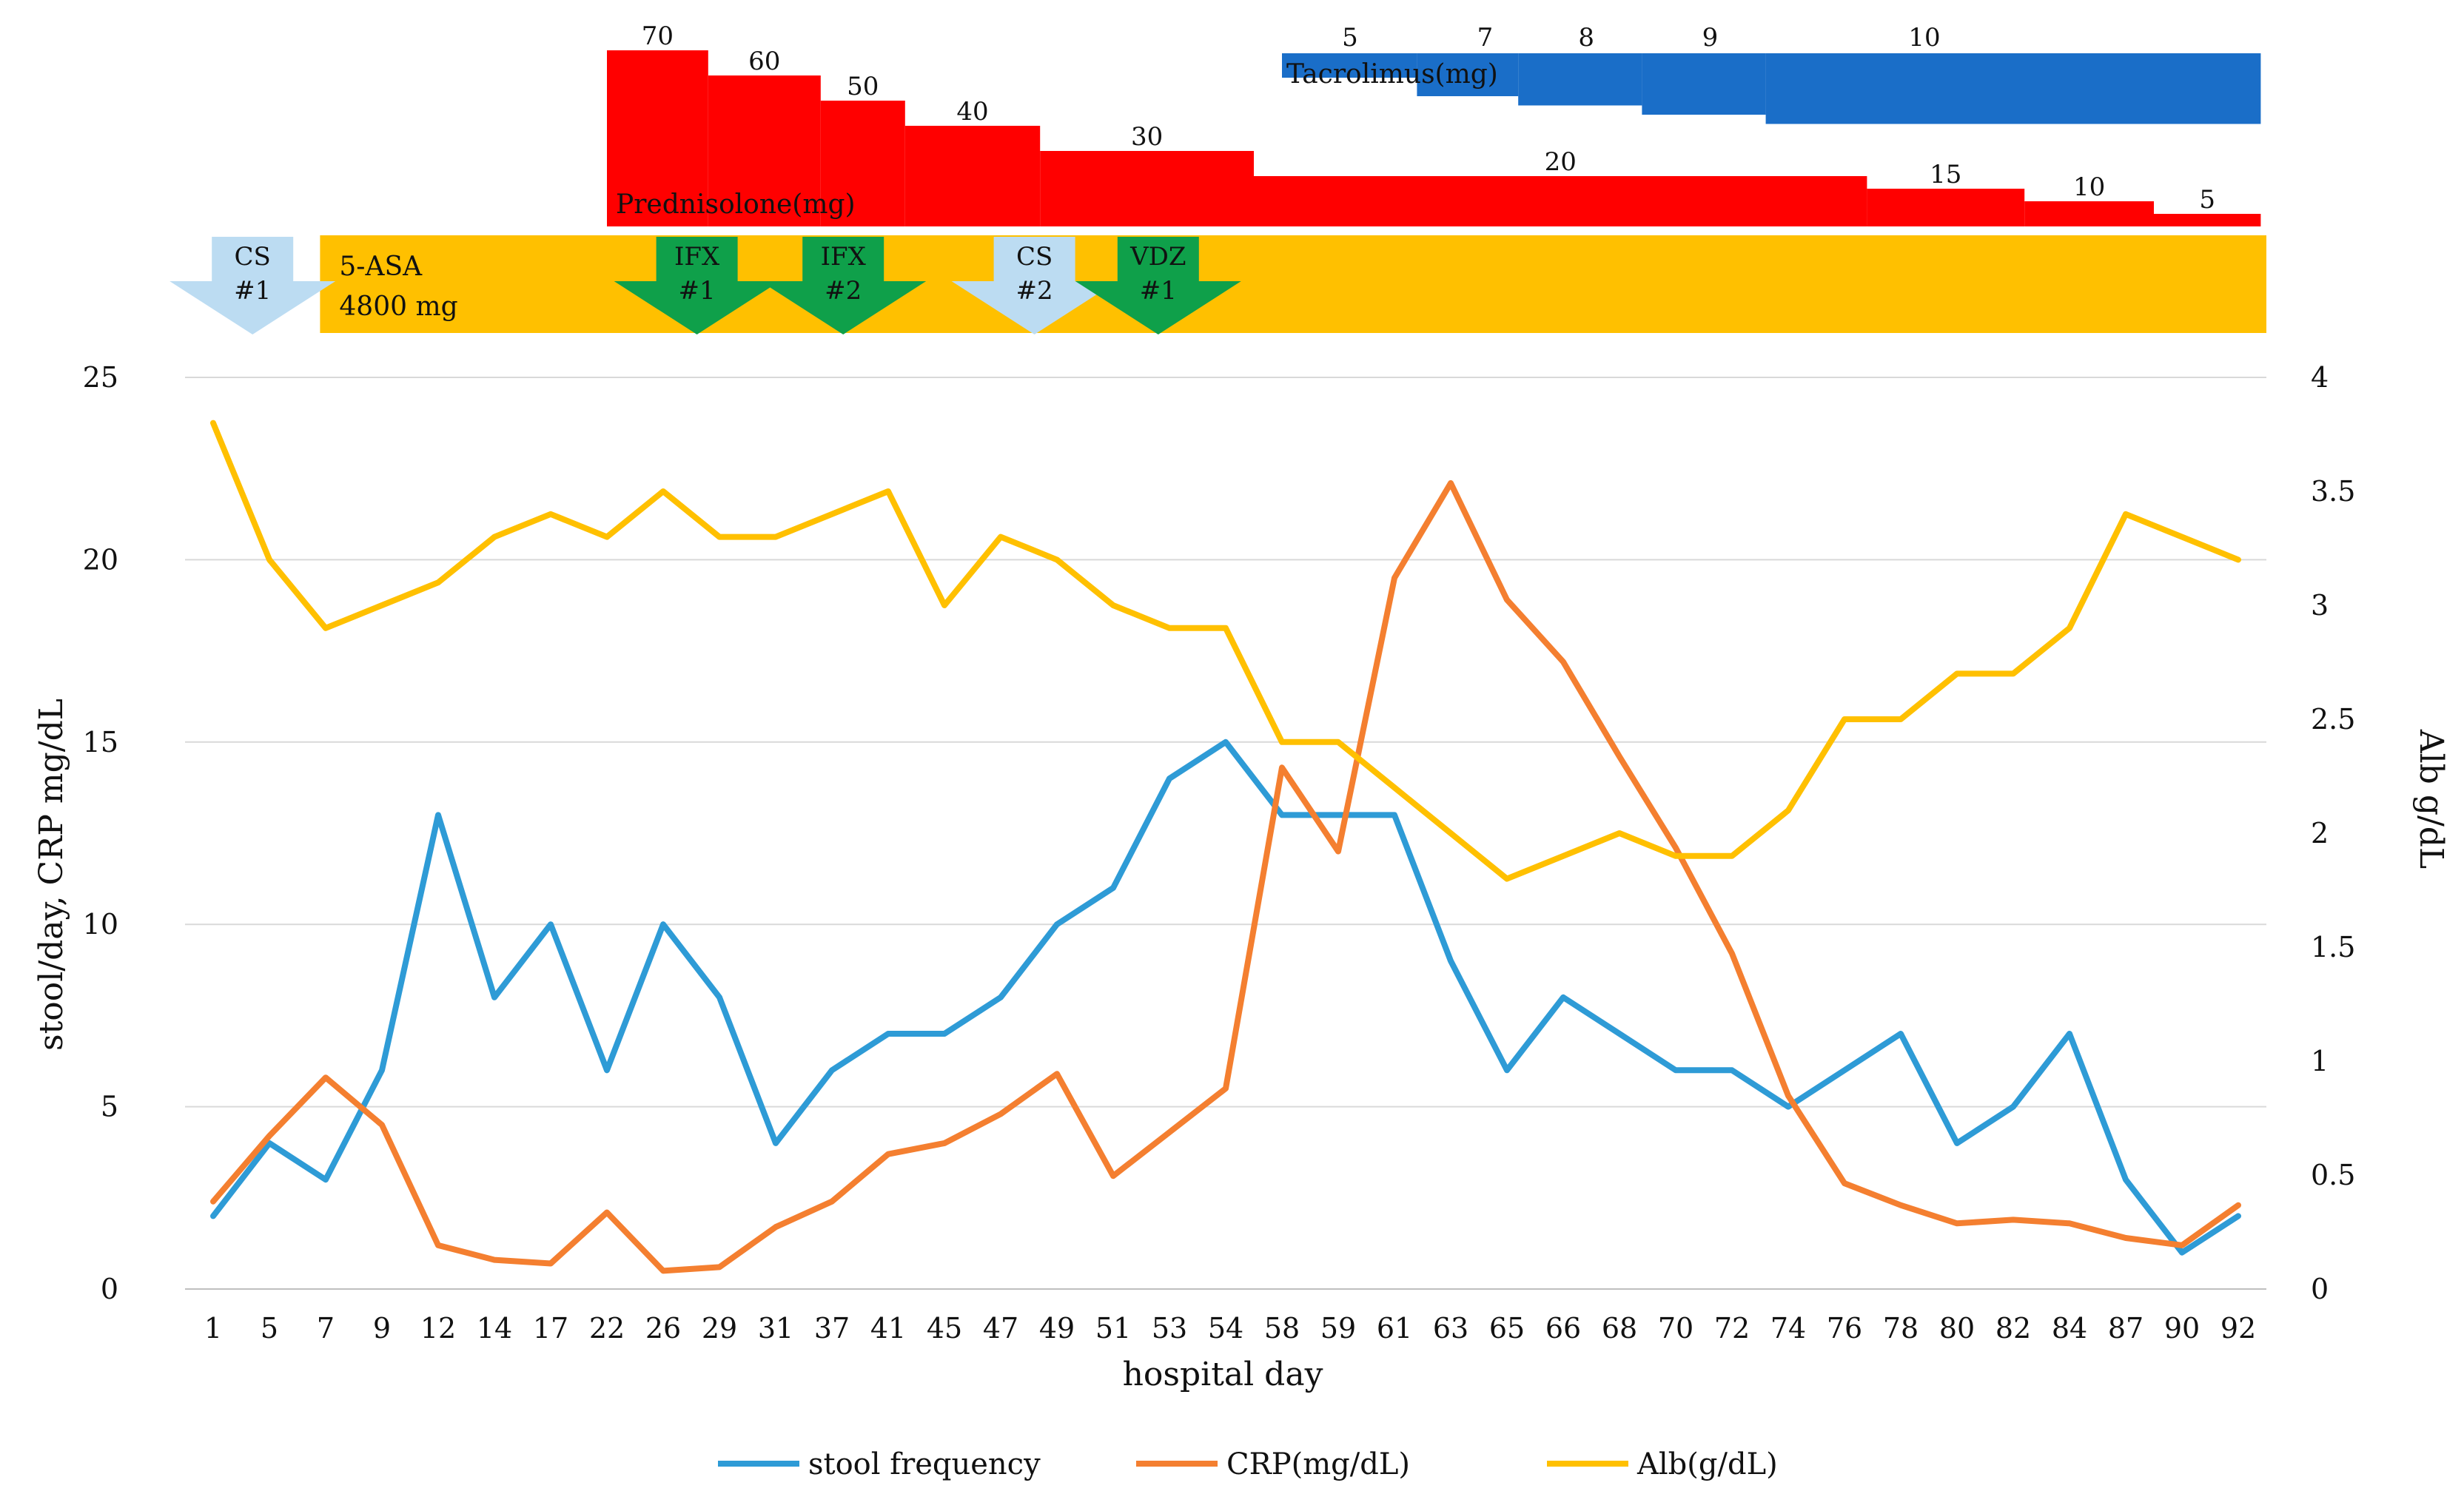  Describe the element at coordinates (1707, 1464) in the screenshot. I see `legend-label: Alb(g/dL)` at that location.